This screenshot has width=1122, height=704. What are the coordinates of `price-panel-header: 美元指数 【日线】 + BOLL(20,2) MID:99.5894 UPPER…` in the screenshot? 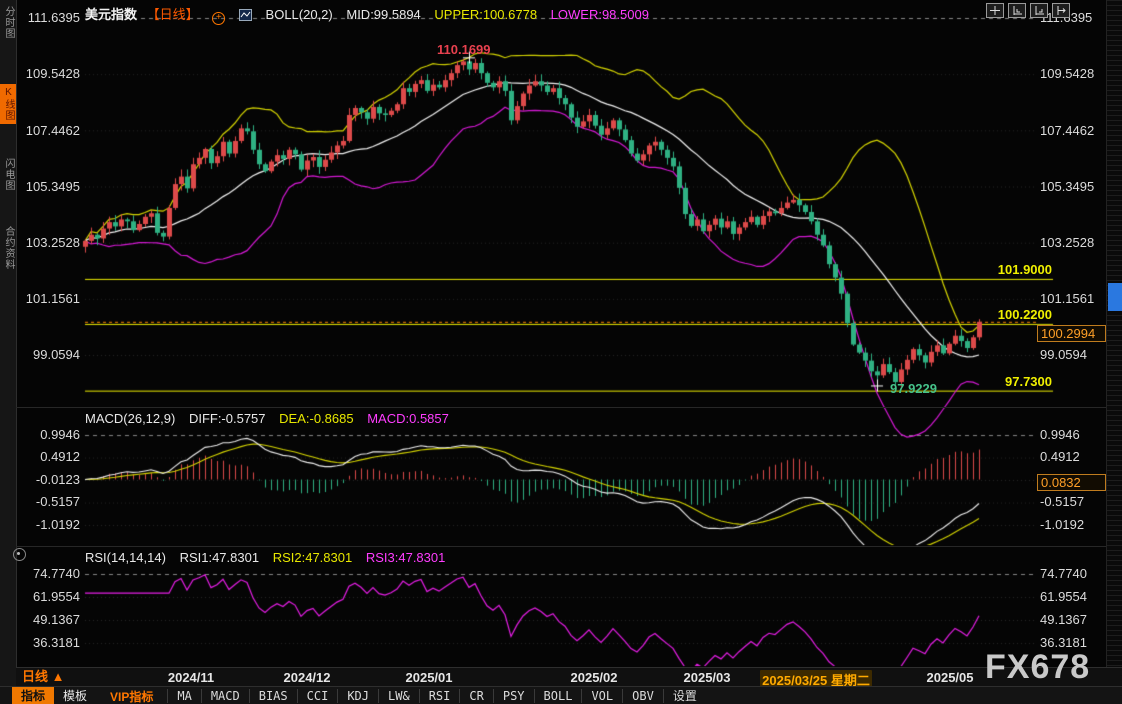 It's located at (372, 14).